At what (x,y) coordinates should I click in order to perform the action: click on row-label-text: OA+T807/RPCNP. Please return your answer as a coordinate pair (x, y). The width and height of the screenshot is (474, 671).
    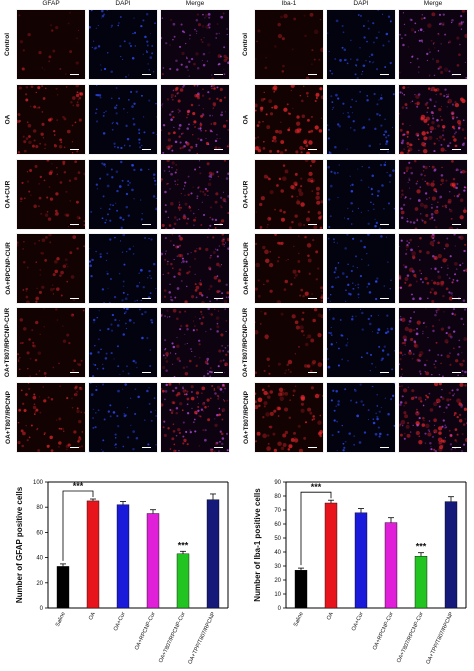
    Looking at the image, I should click on (246, 417).